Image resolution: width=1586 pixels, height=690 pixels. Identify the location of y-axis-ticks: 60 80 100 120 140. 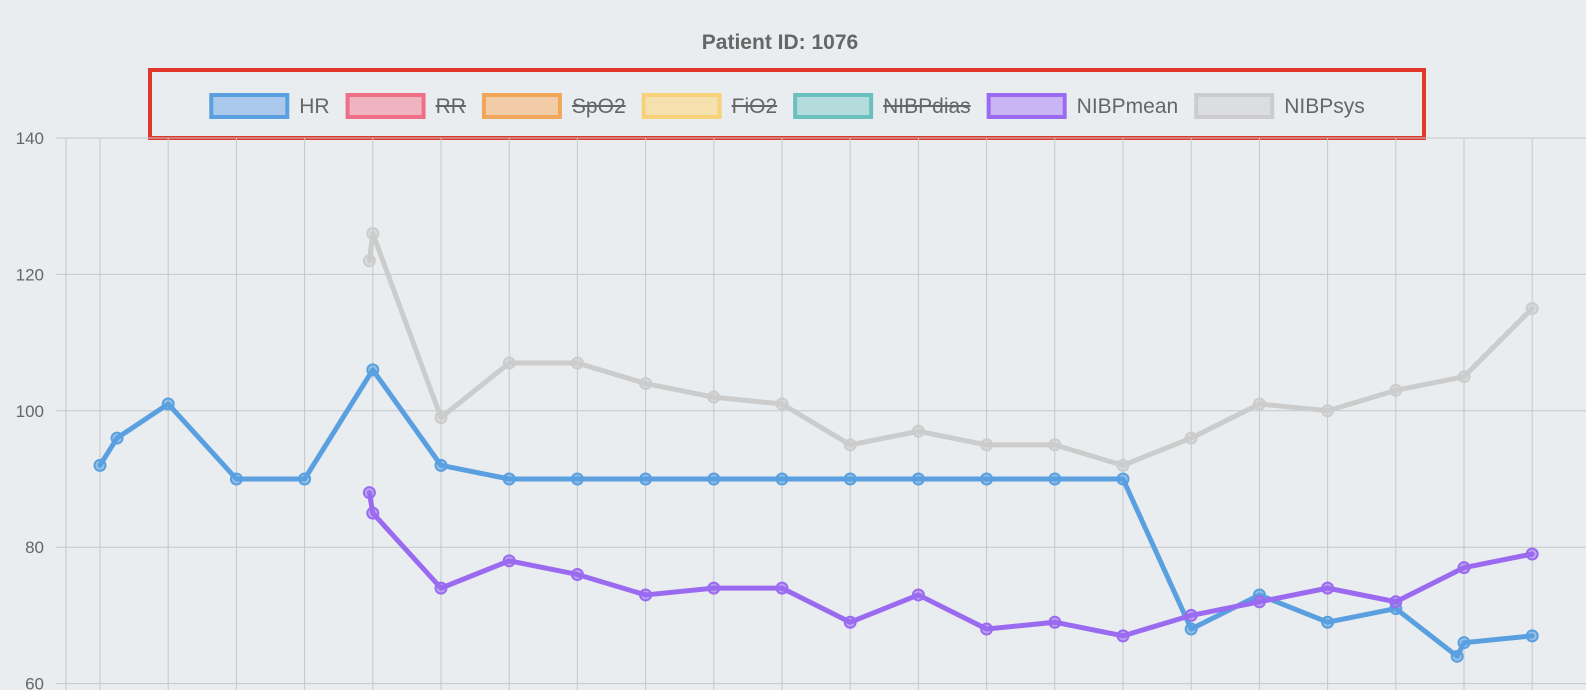
(30, 409).